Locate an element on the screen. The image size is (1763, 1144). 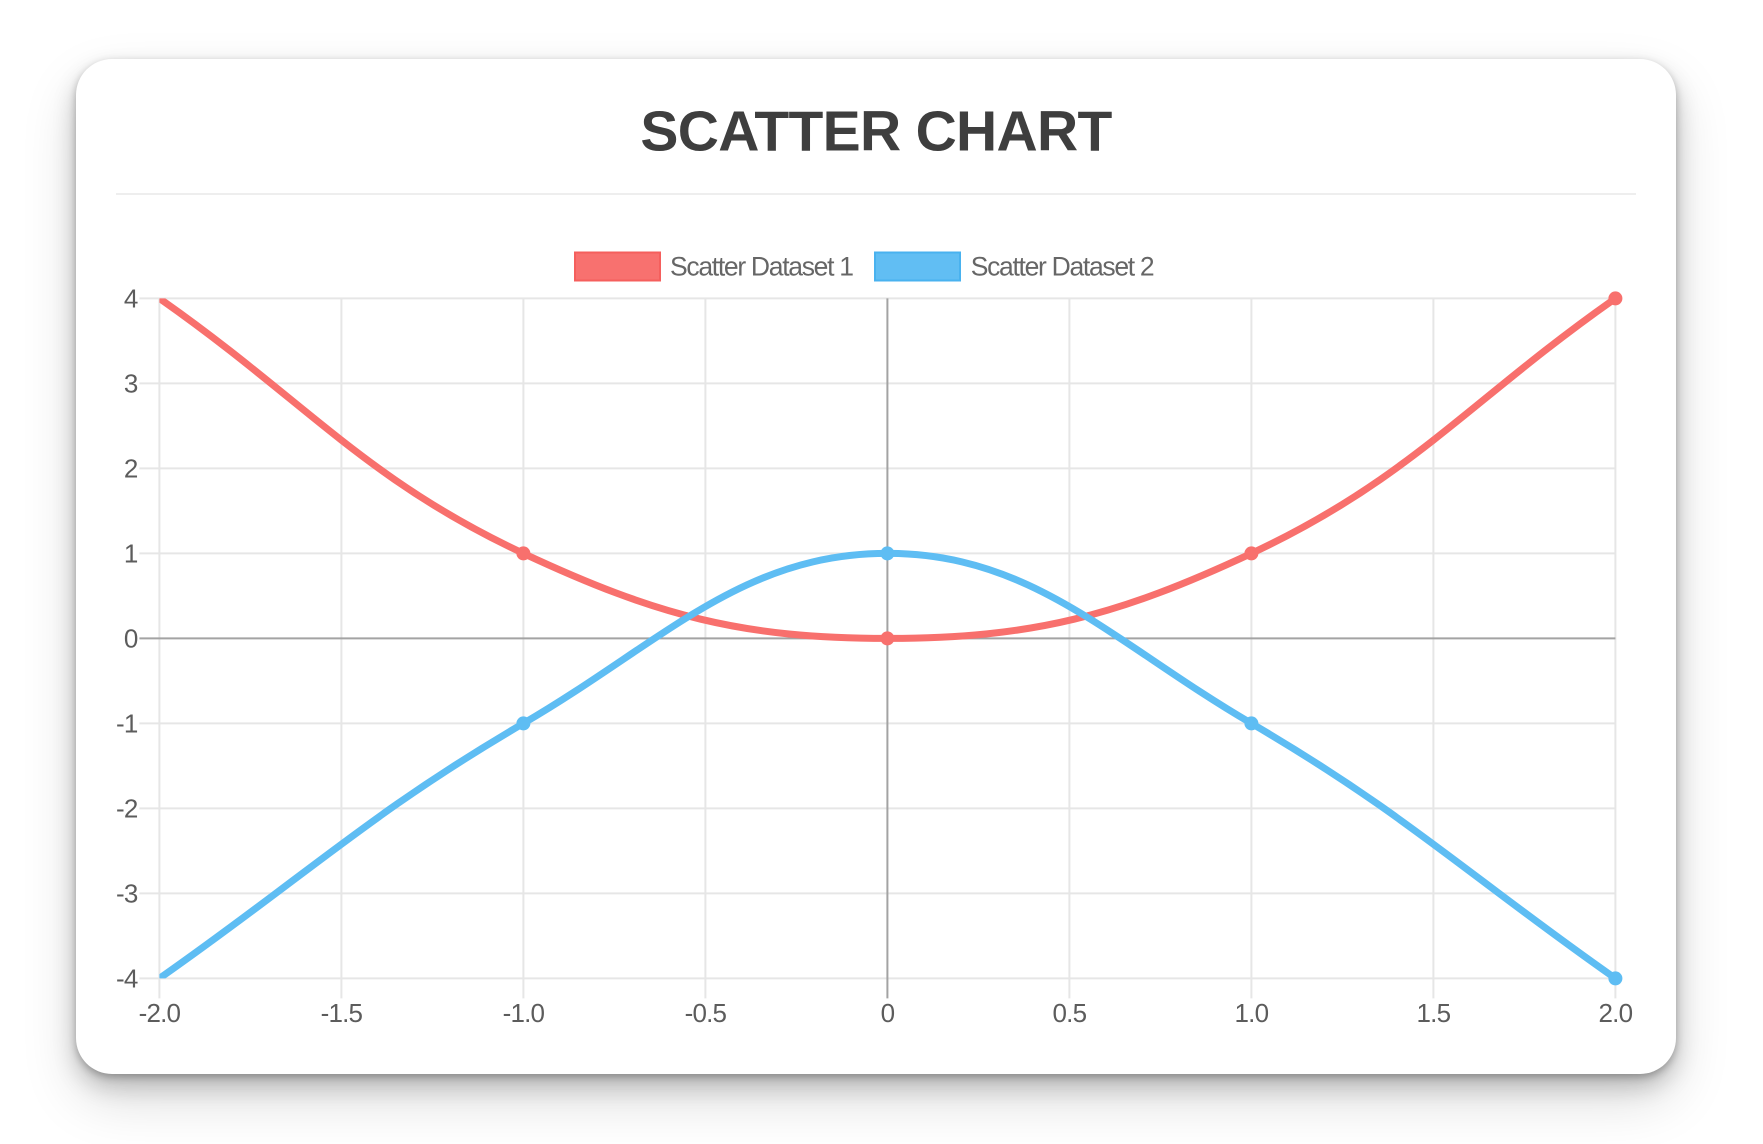
svg-text: 3 is located at coordinates (131, 384).